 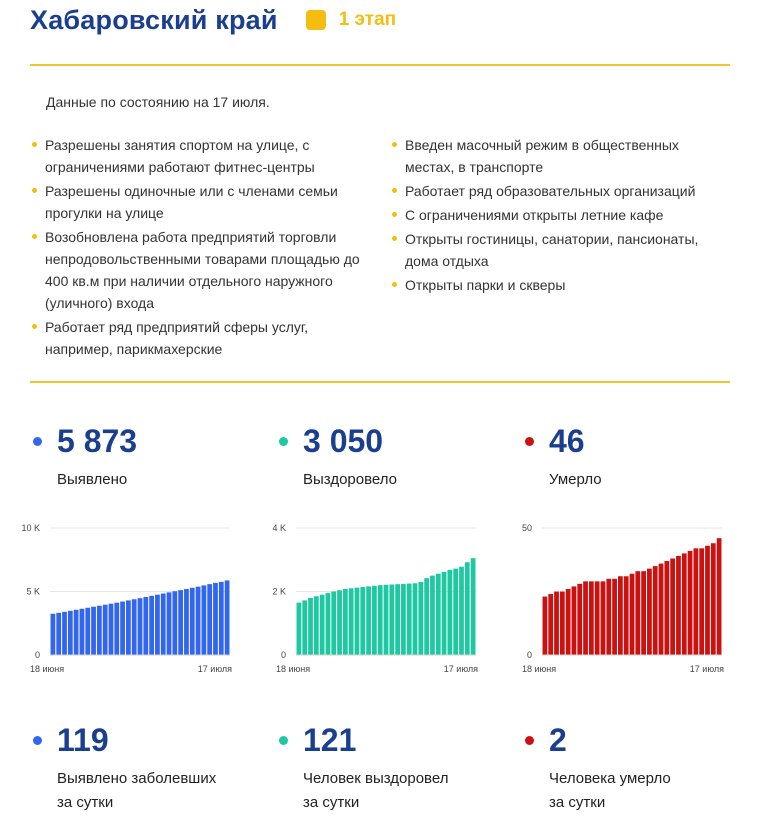 I want to click on daily-deaths: 2 Человека умерло за сутки, so click(x=637, y=767).